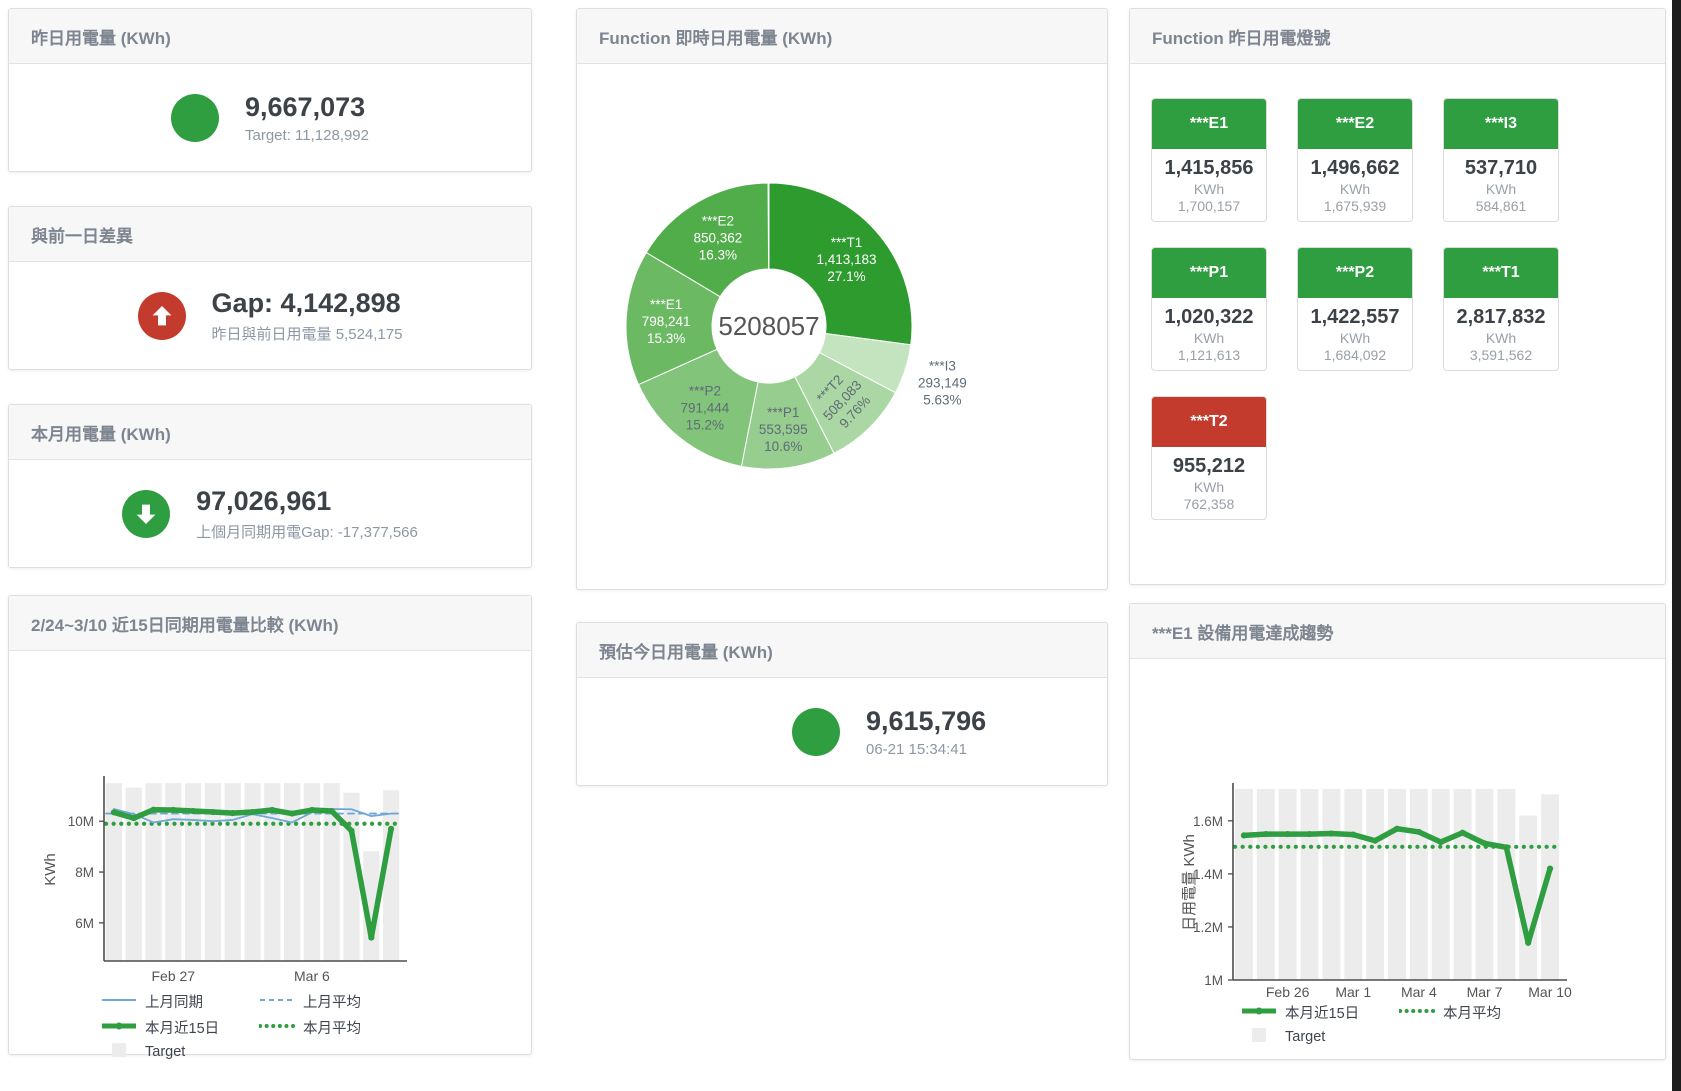 The image size is (1681, 1091). I want to click on tile-value: 1,020,322, so click(1209, 317).